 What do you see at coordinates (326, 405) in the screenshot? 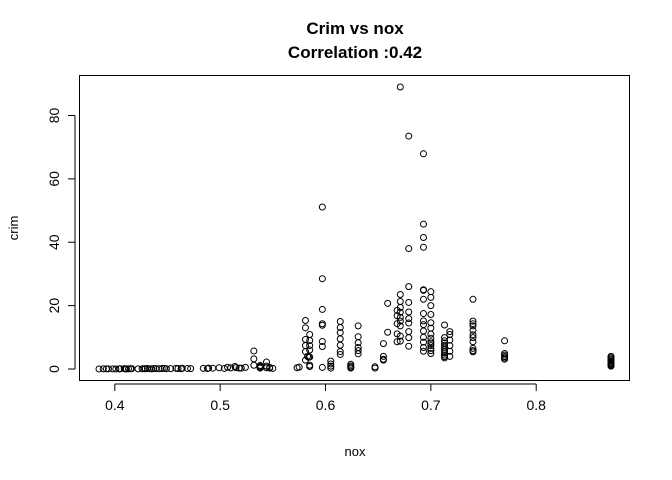
I see `x-tick-label: 0.6` at bounding box center [326, 405].